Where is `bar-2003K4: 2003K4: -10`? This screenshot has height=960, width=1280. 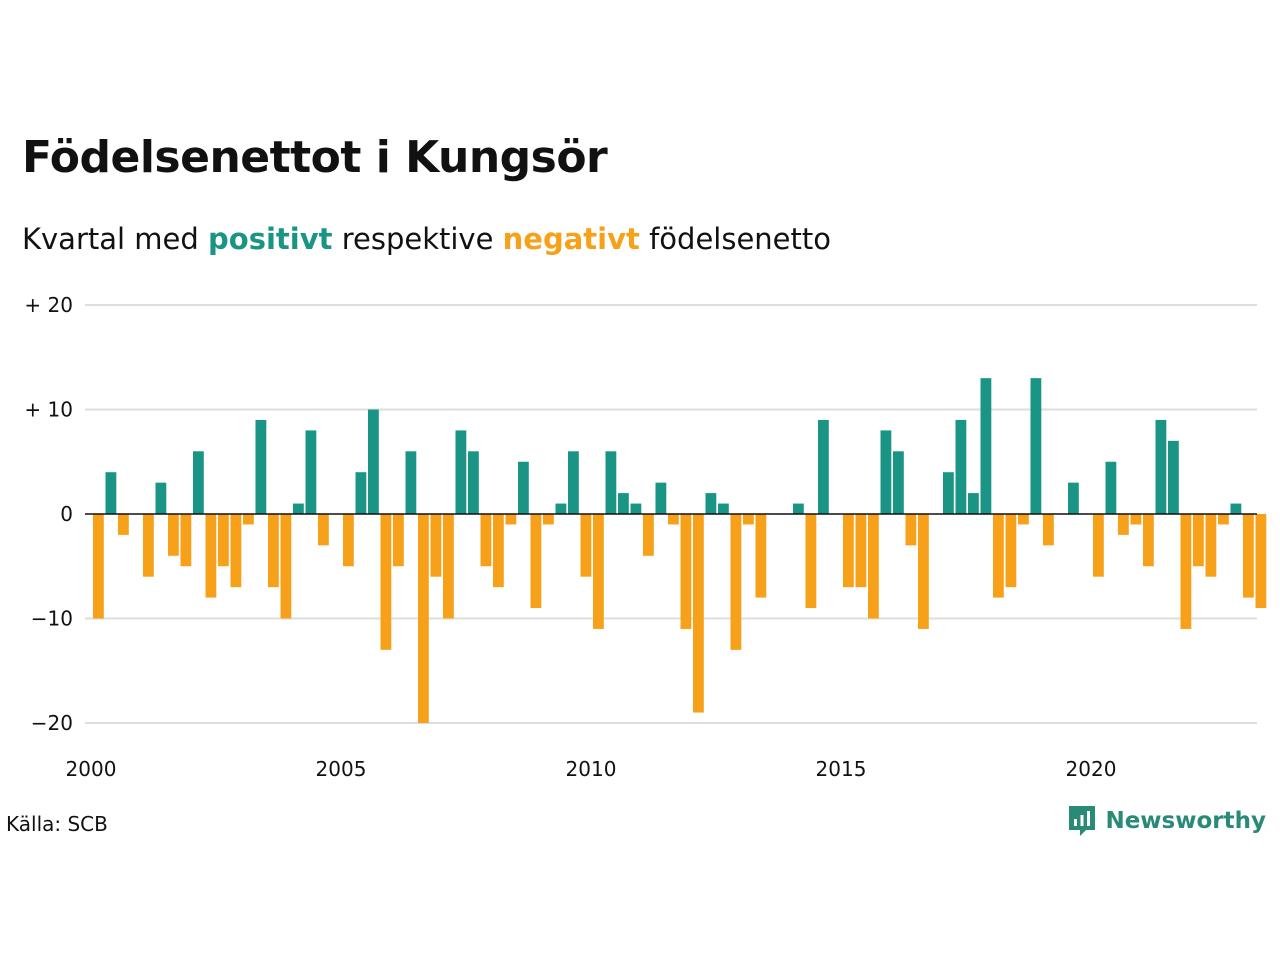
bar-2003K4: 2003K4: -10 is located at coordinates (286, 566).